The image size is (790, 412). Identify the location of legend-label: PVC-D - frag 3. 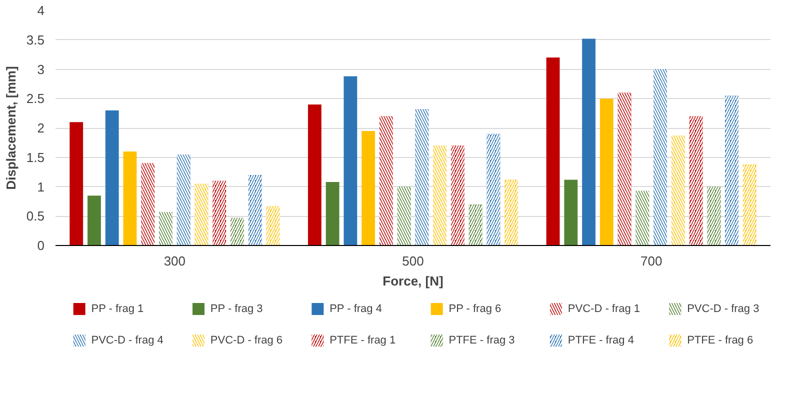
(723, 309).